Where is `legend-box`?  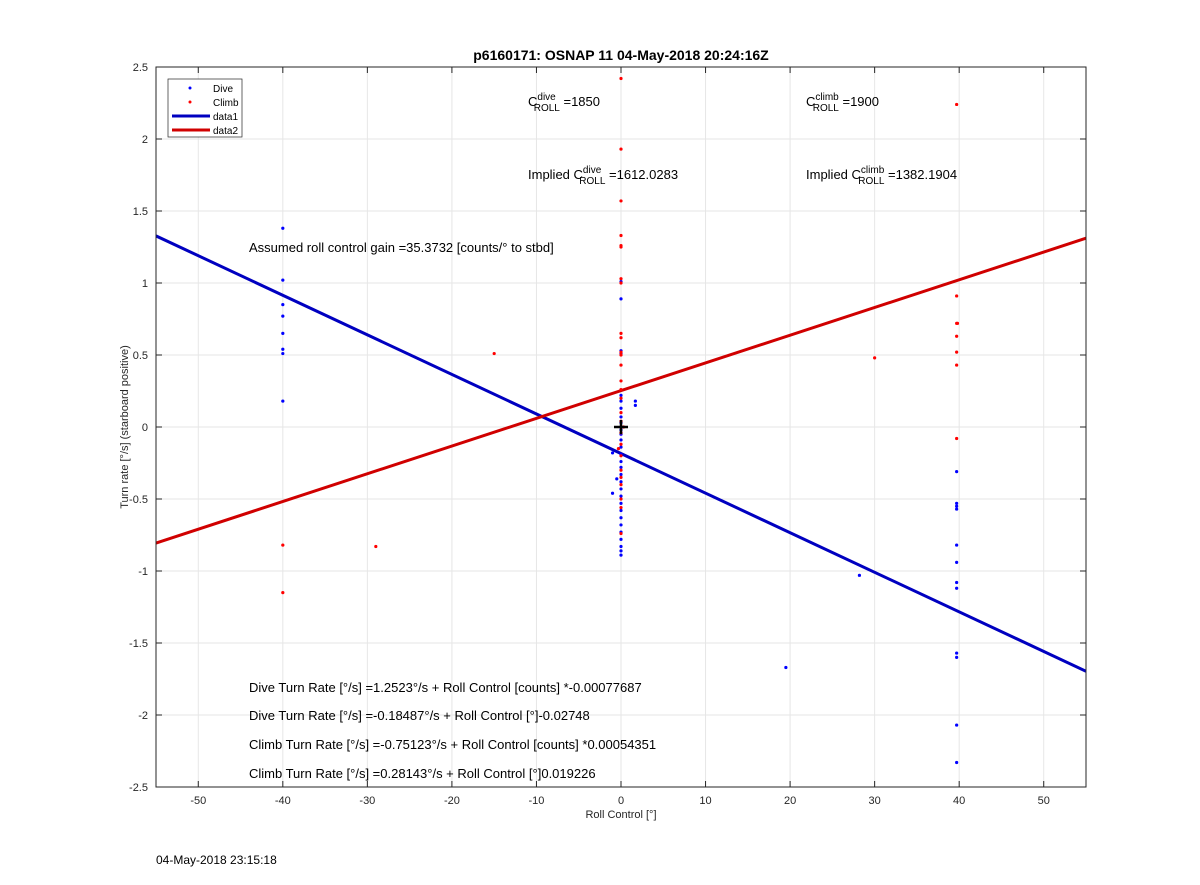 legend-box is located at coordinates (205, 108).